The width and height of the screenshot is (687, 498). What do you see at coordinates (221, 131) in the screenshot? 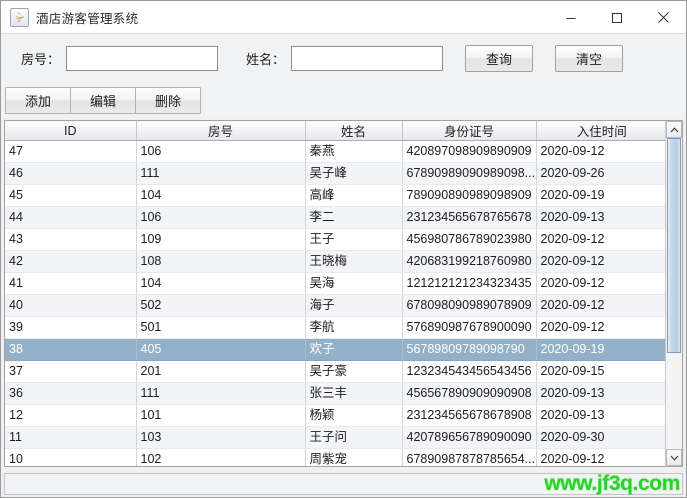
I see `column-header-room: 房号` at bounding box center [221, 131].